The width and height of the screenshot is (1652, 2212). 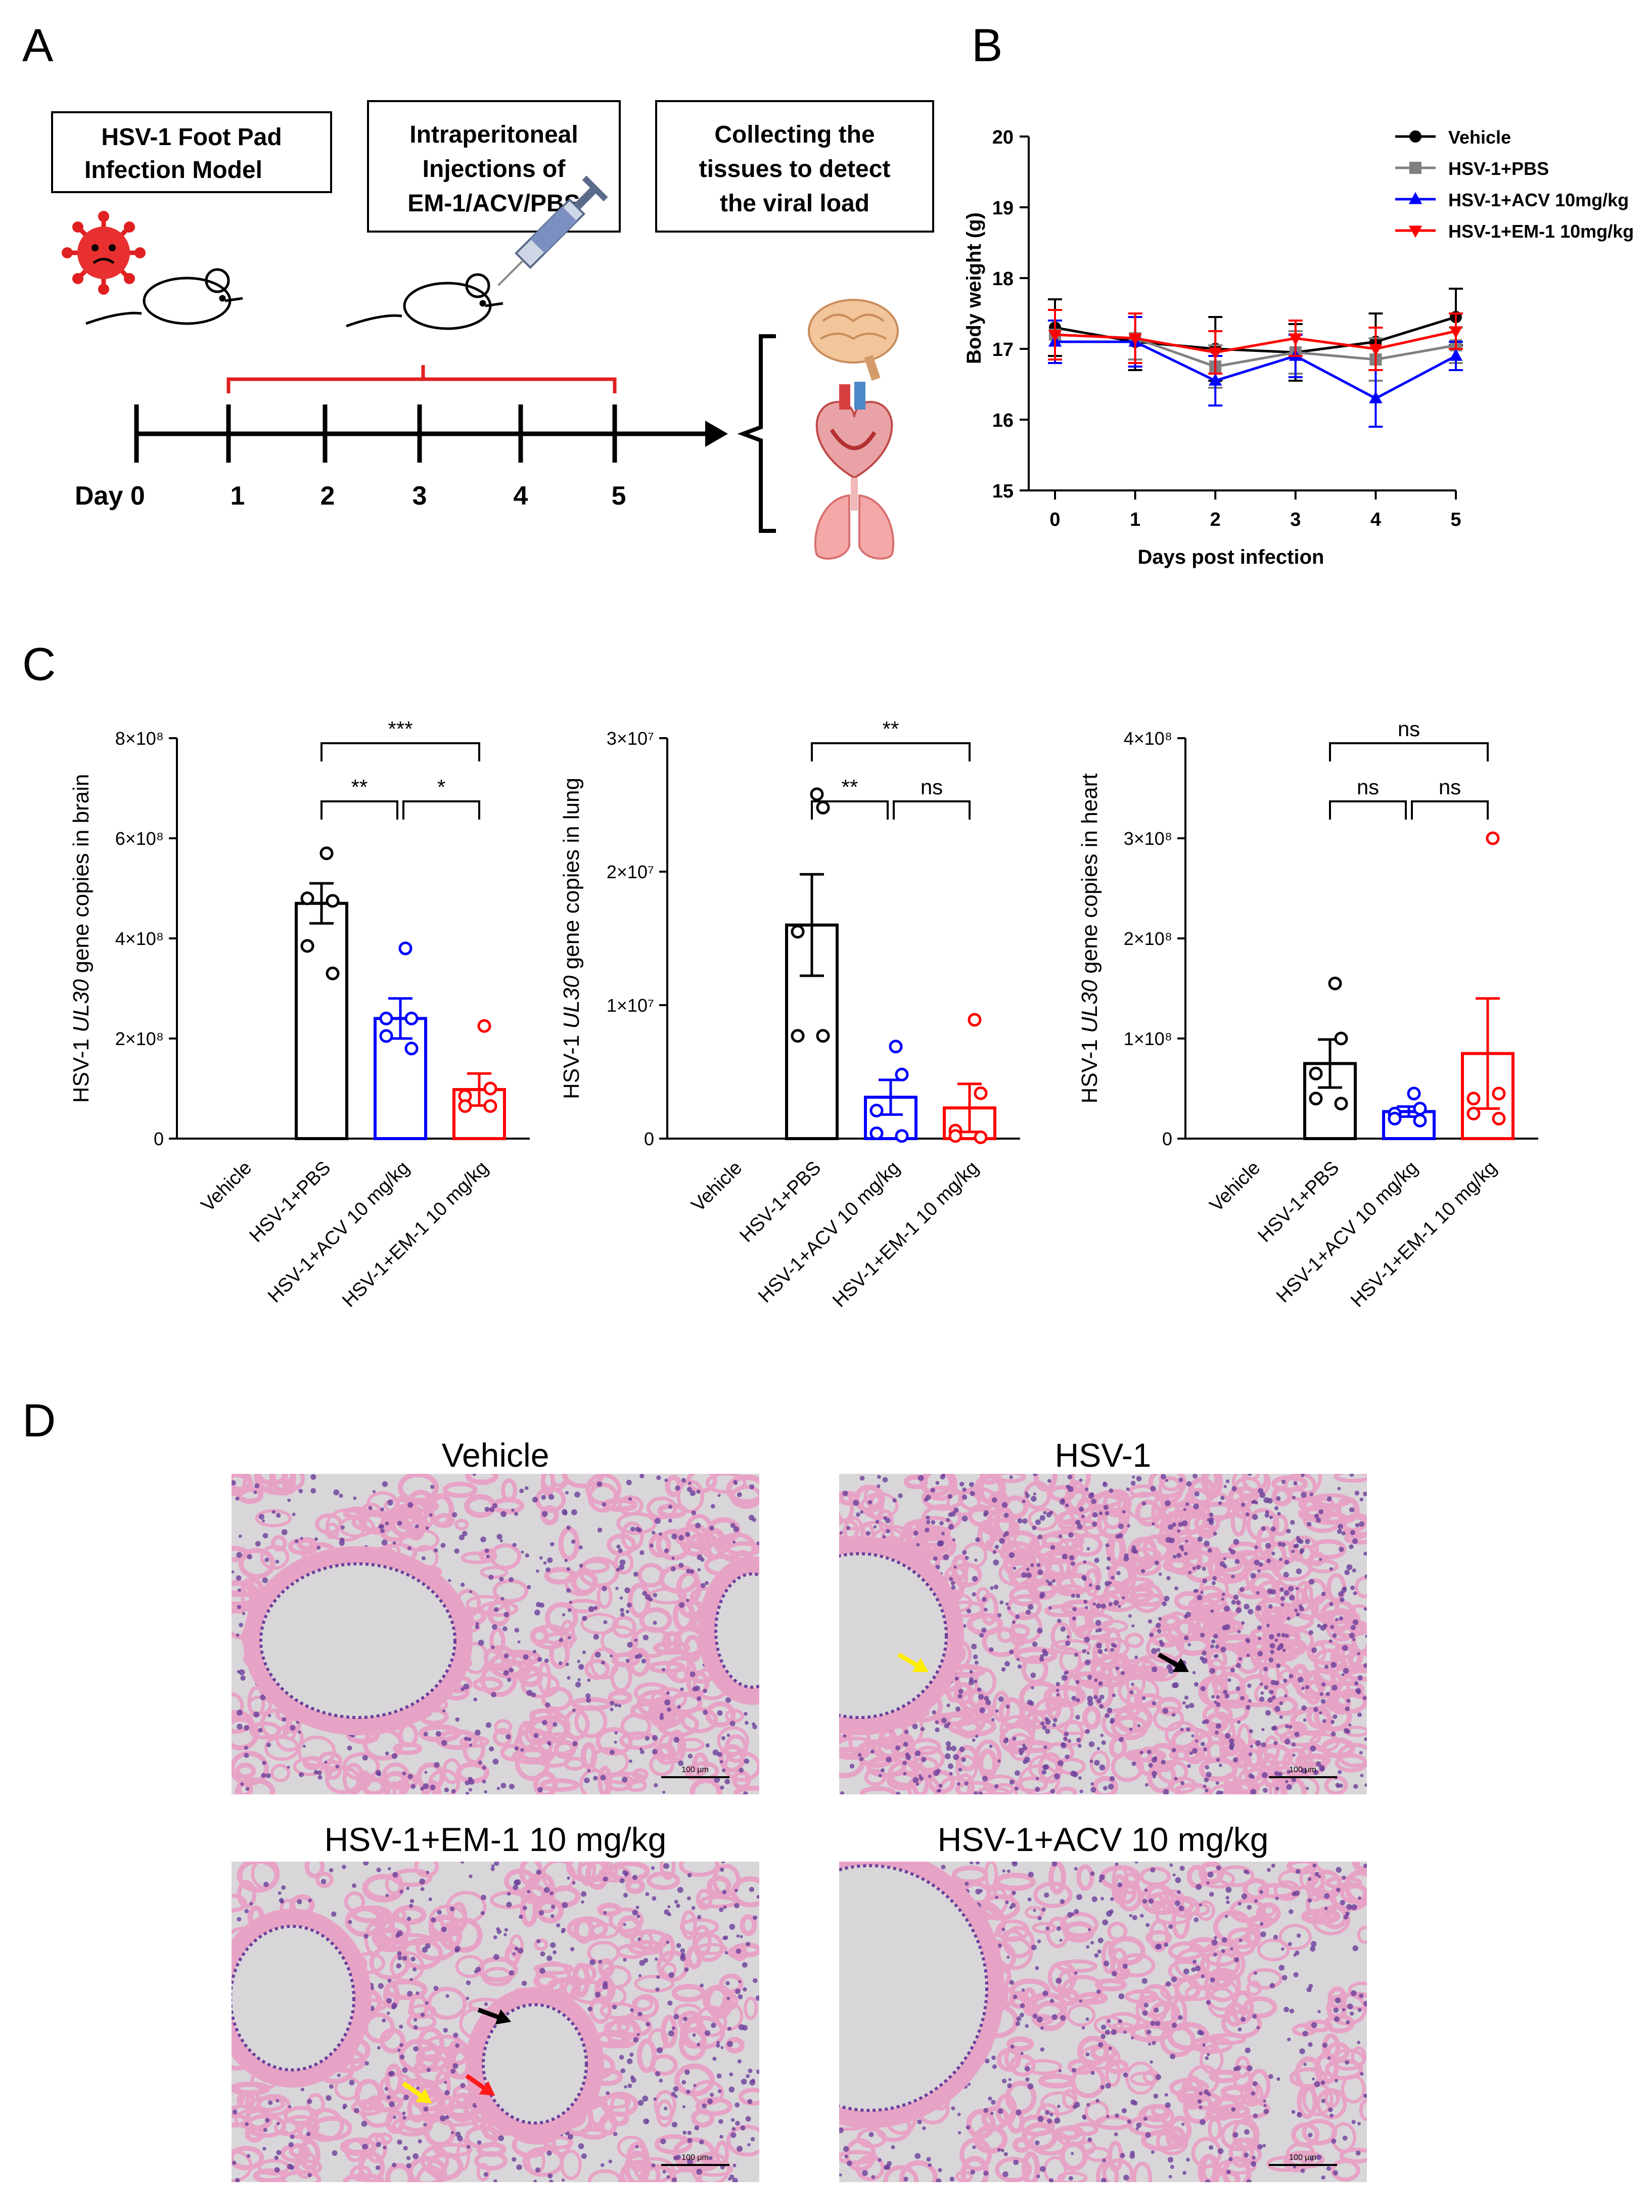 I want to click on panel-b-series, so click(x=1256, y=358).